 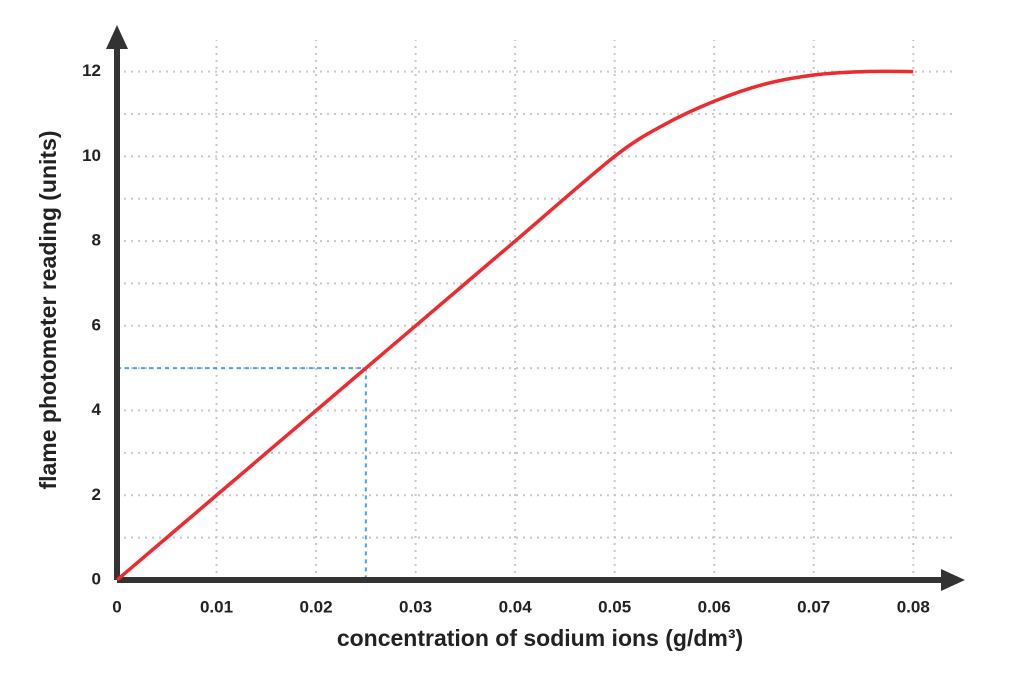 What do you see at coordinates (913, 606) in the screenshot?
I see `x-tick-label: 0.08` at bounding box center [913, 606].